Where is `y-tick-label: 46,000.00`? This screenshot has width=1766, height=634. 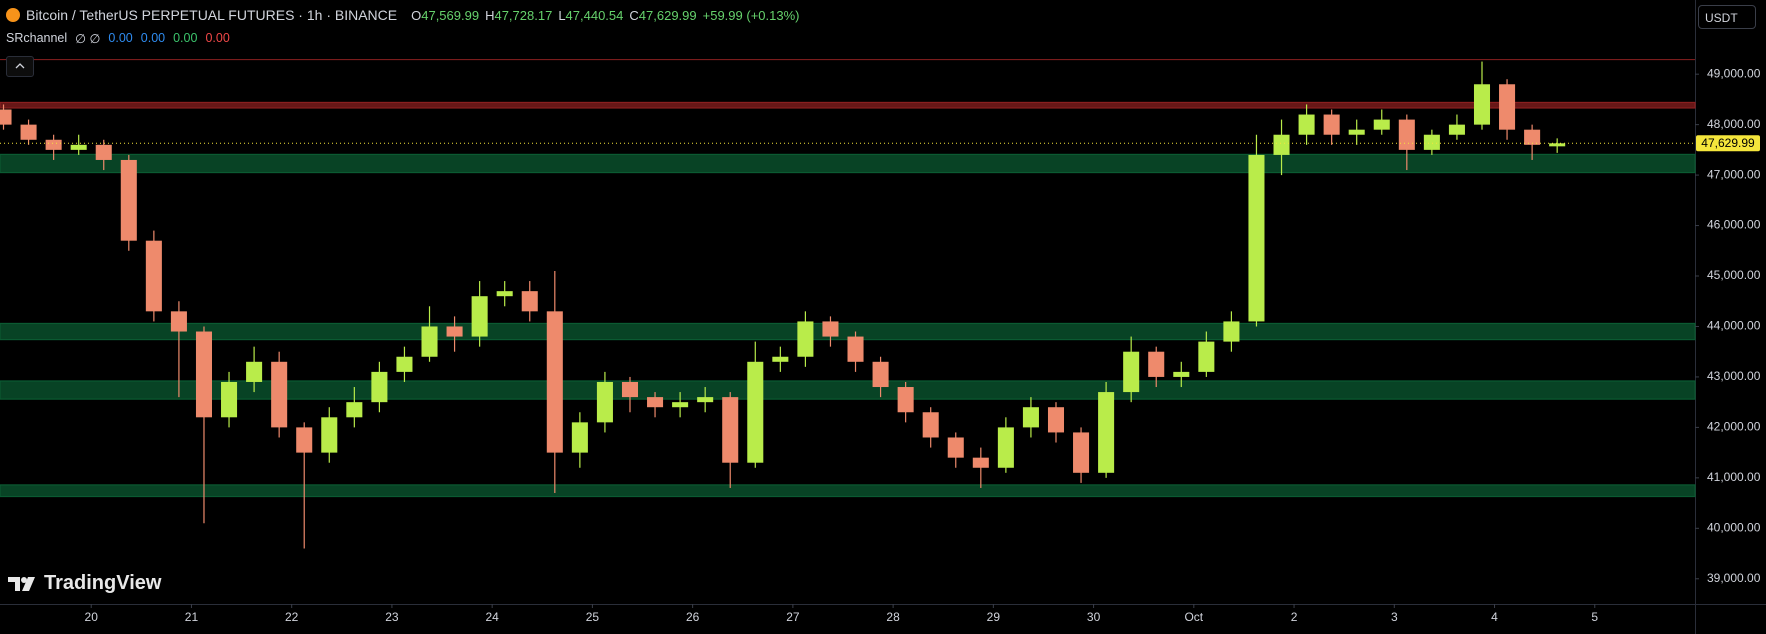 y-tick-label: 46,000.00 is located at coordinates (1734, 225).